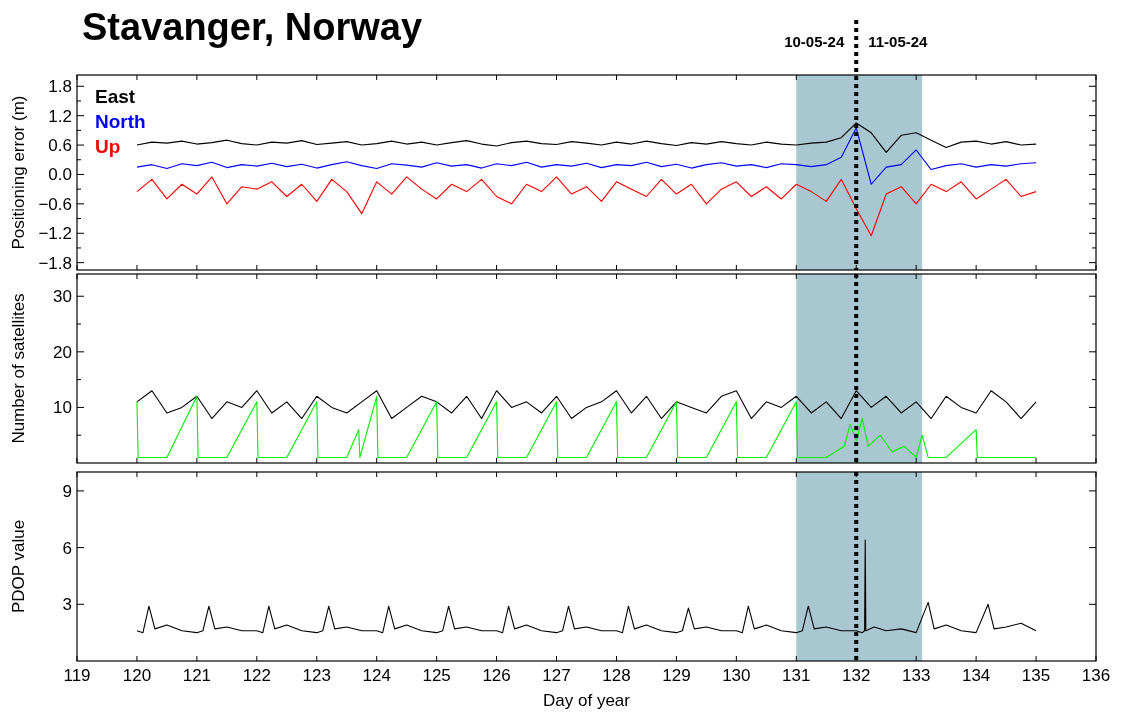  Describe the element at coordinates (137, 675) in the screenshot. I see `x-tick-label: 120` at that location.